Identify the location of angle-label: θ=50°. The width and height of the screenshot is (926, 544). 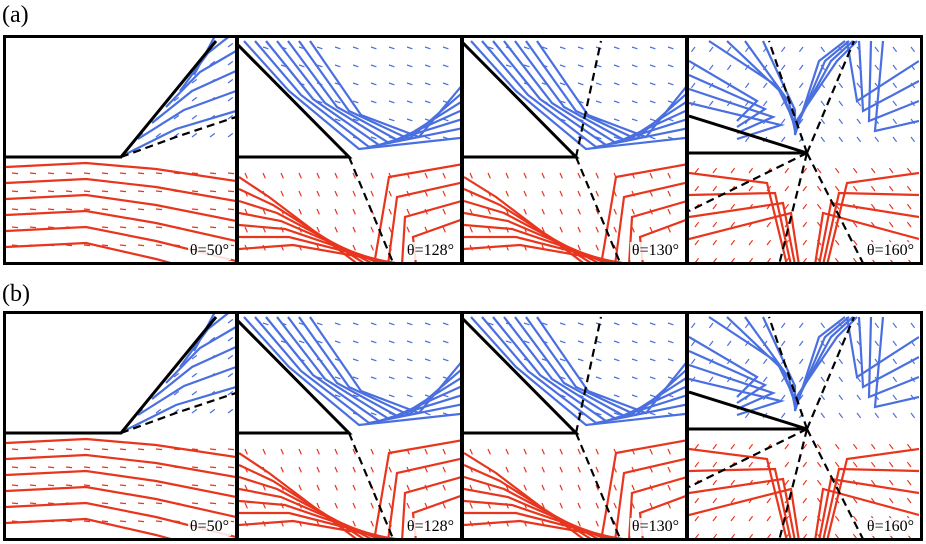
(209, 251).